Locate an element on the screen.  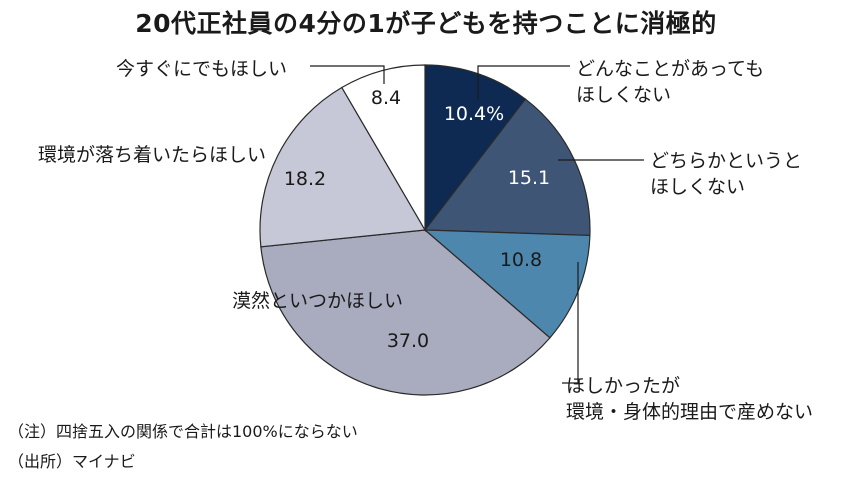
value-label-5: 8.4 is located at coordinates (386, 98).